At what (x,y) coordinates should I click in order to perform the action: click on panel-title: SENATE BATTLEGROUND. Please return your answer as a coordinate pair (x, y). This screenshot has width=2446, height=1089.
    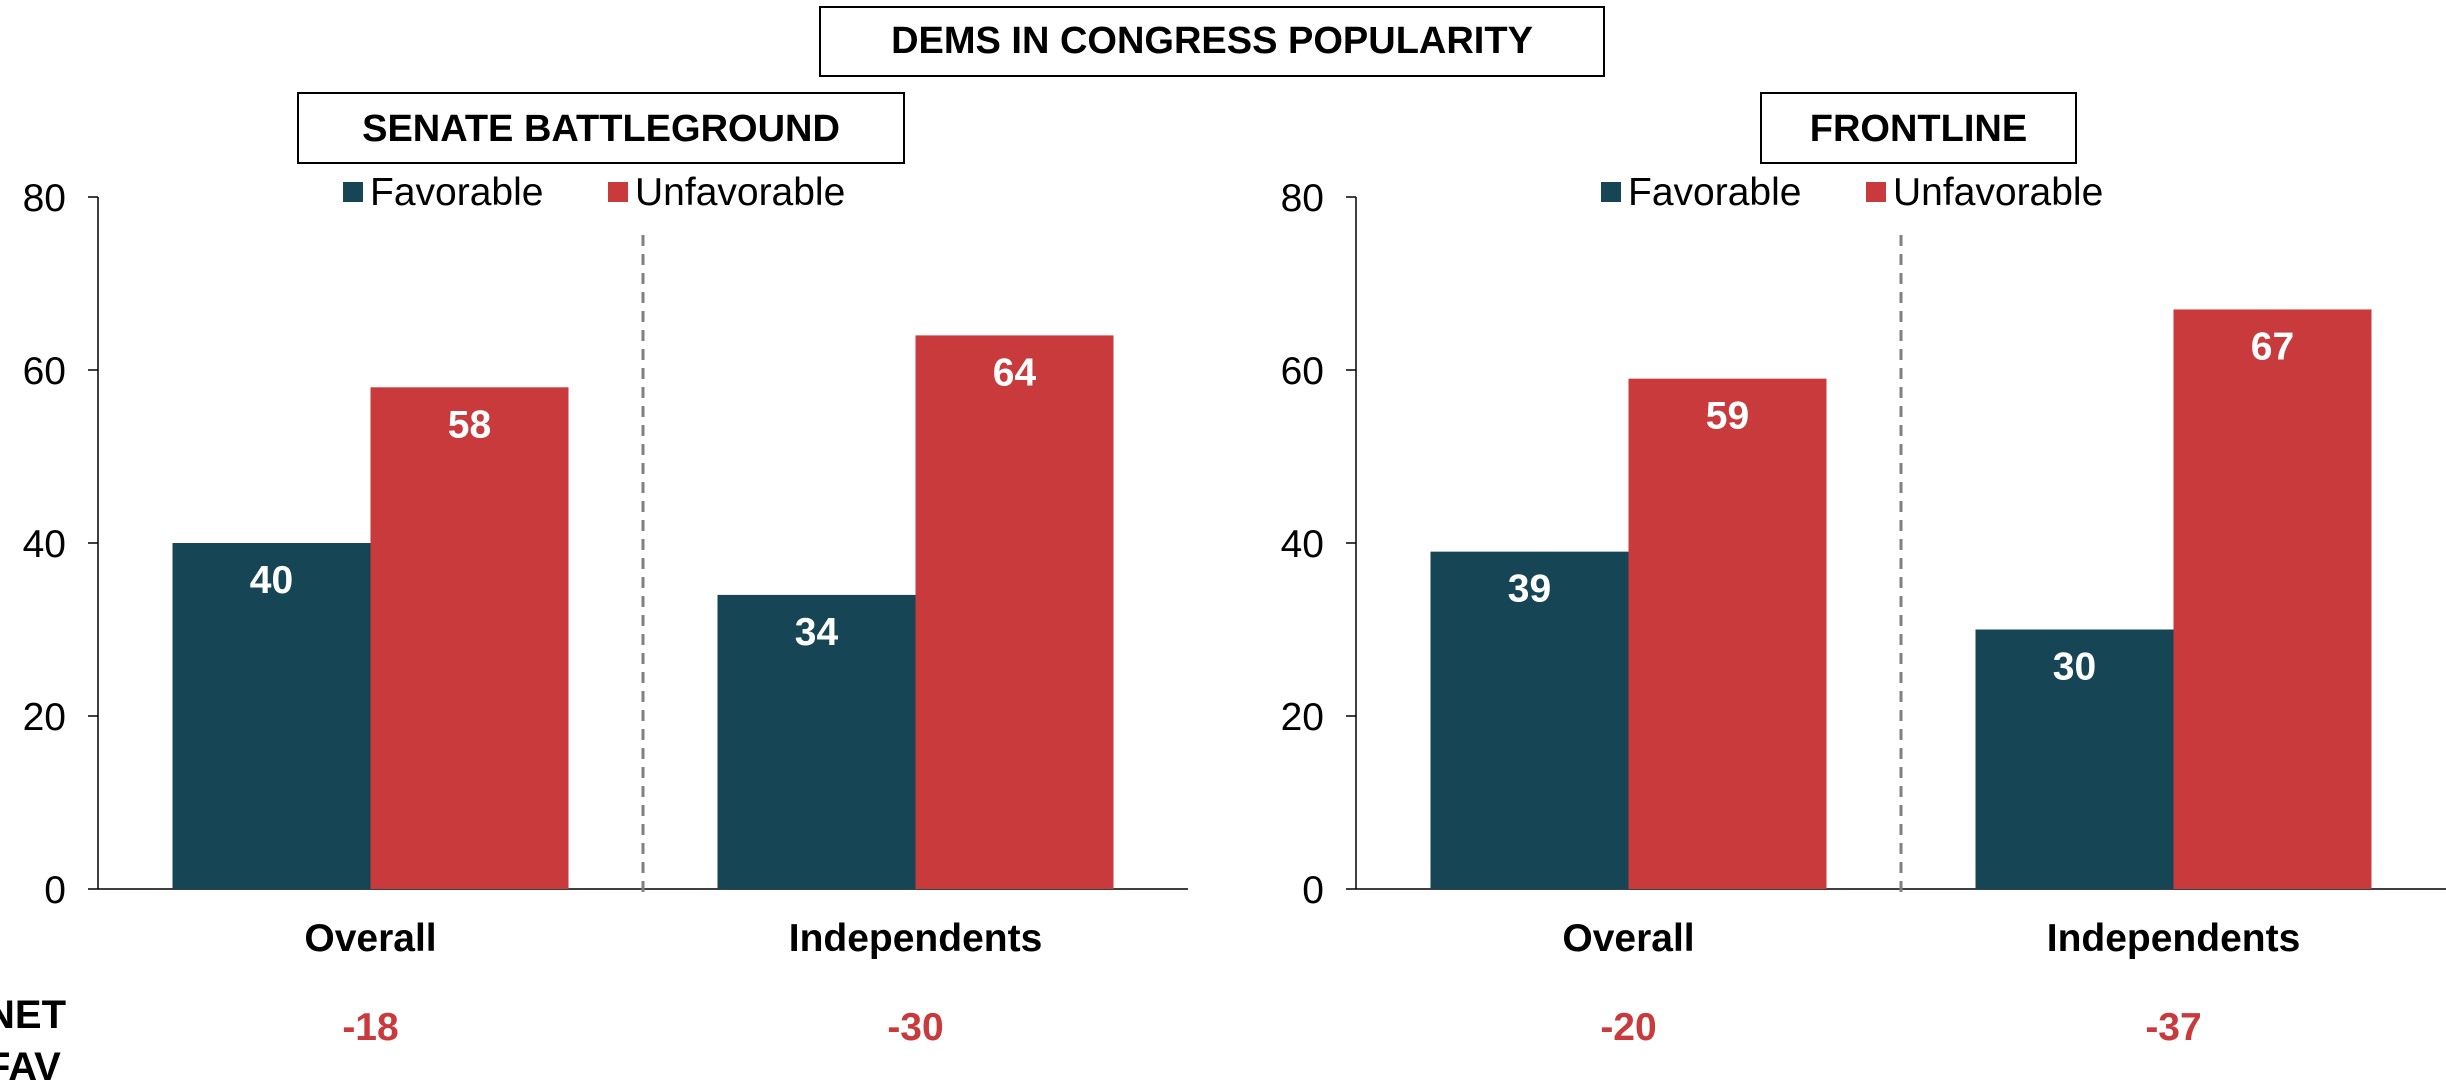
    Looking at the image, I should click on (601, 129).